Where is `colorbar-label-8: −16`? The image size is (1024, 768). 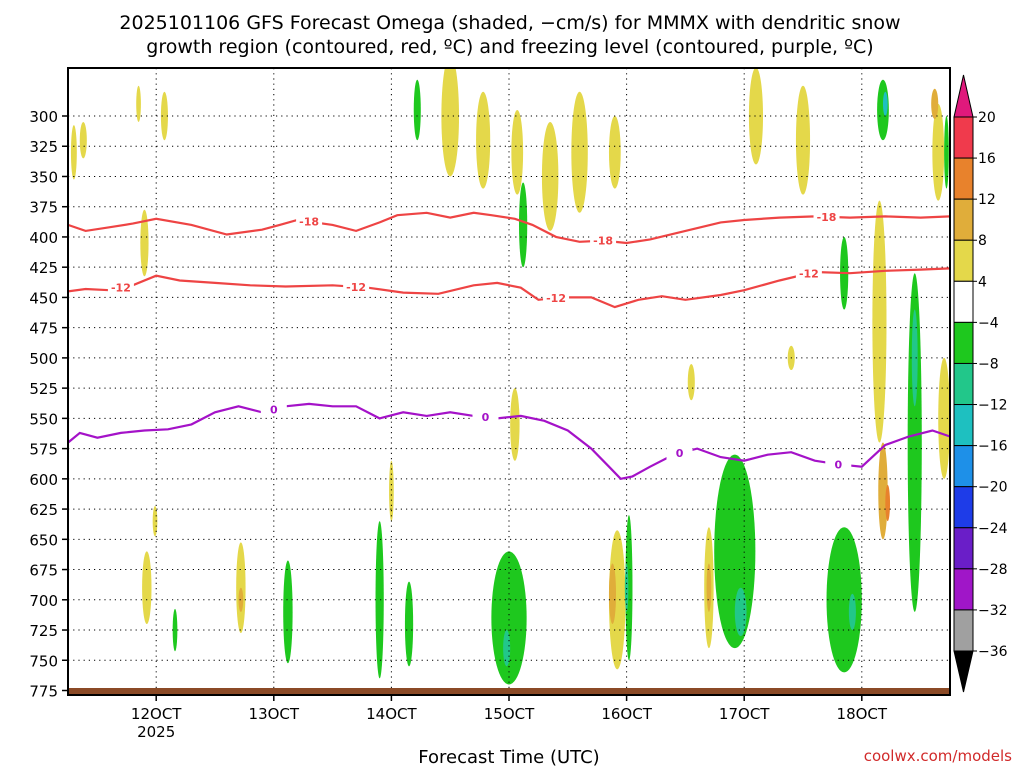 colorbar-label-8: −16 is located at coordinates (993, 447).